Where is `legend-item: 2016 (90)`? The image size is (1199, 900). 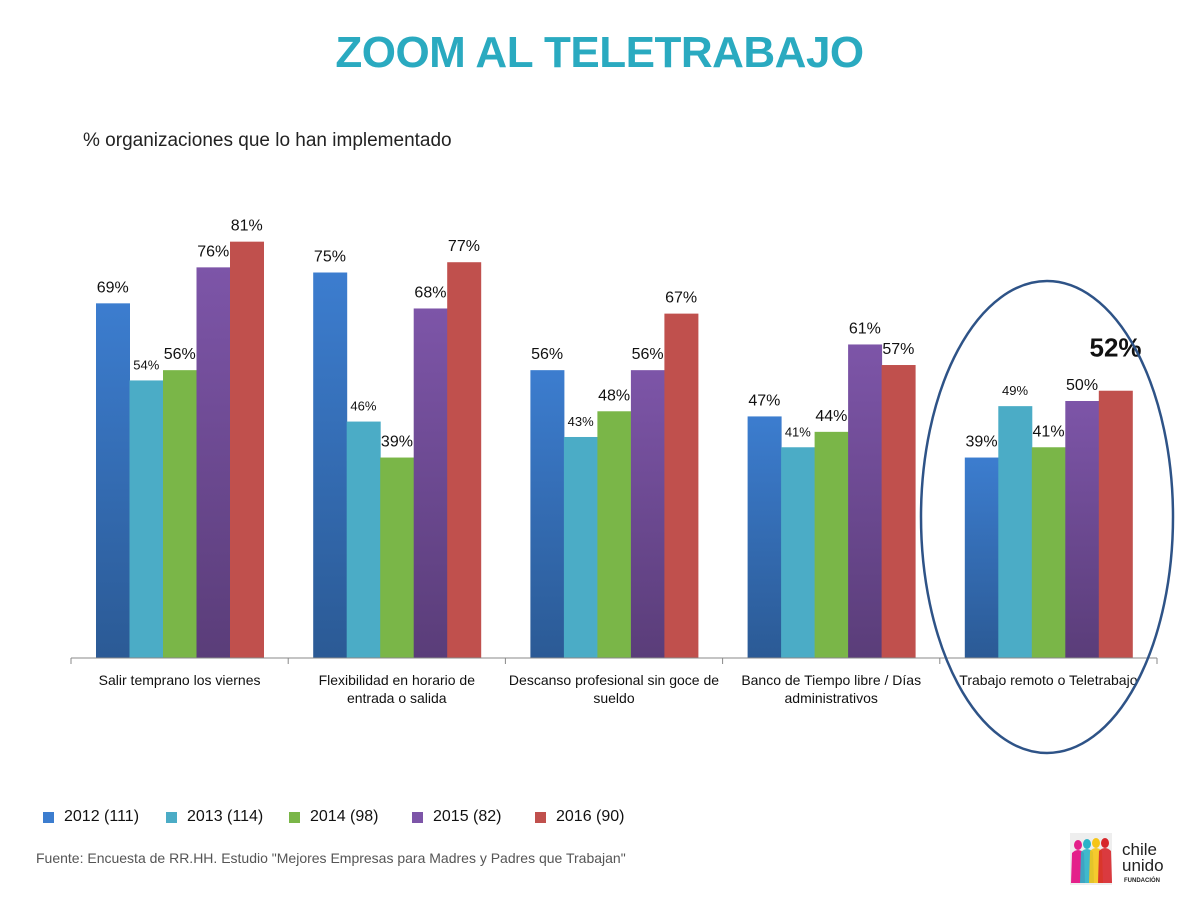 legend-item: 2016 (90) is located at coordinates (596, 817).